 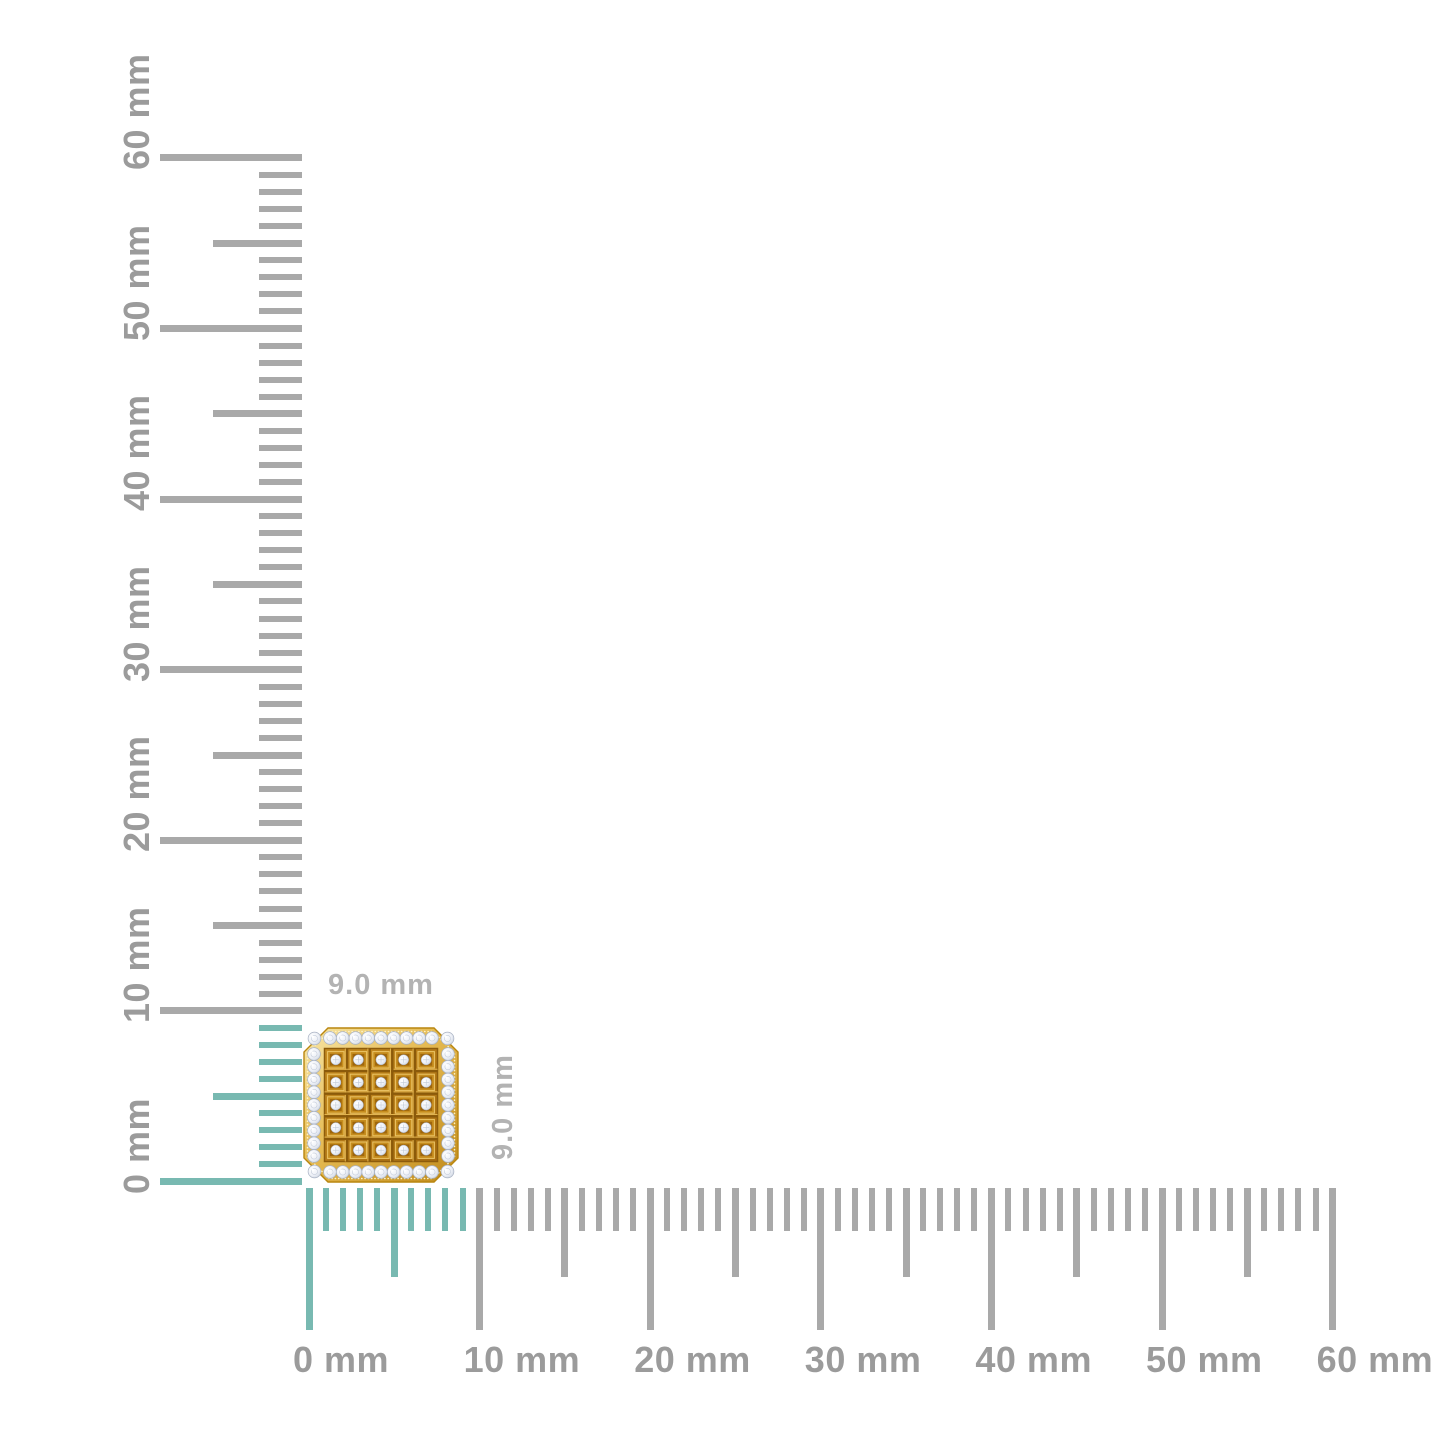 What do you see at coordinates (565, 1232) in the screenshot?
I see `h-tick-15mm` at bounding box center [565, 1232].